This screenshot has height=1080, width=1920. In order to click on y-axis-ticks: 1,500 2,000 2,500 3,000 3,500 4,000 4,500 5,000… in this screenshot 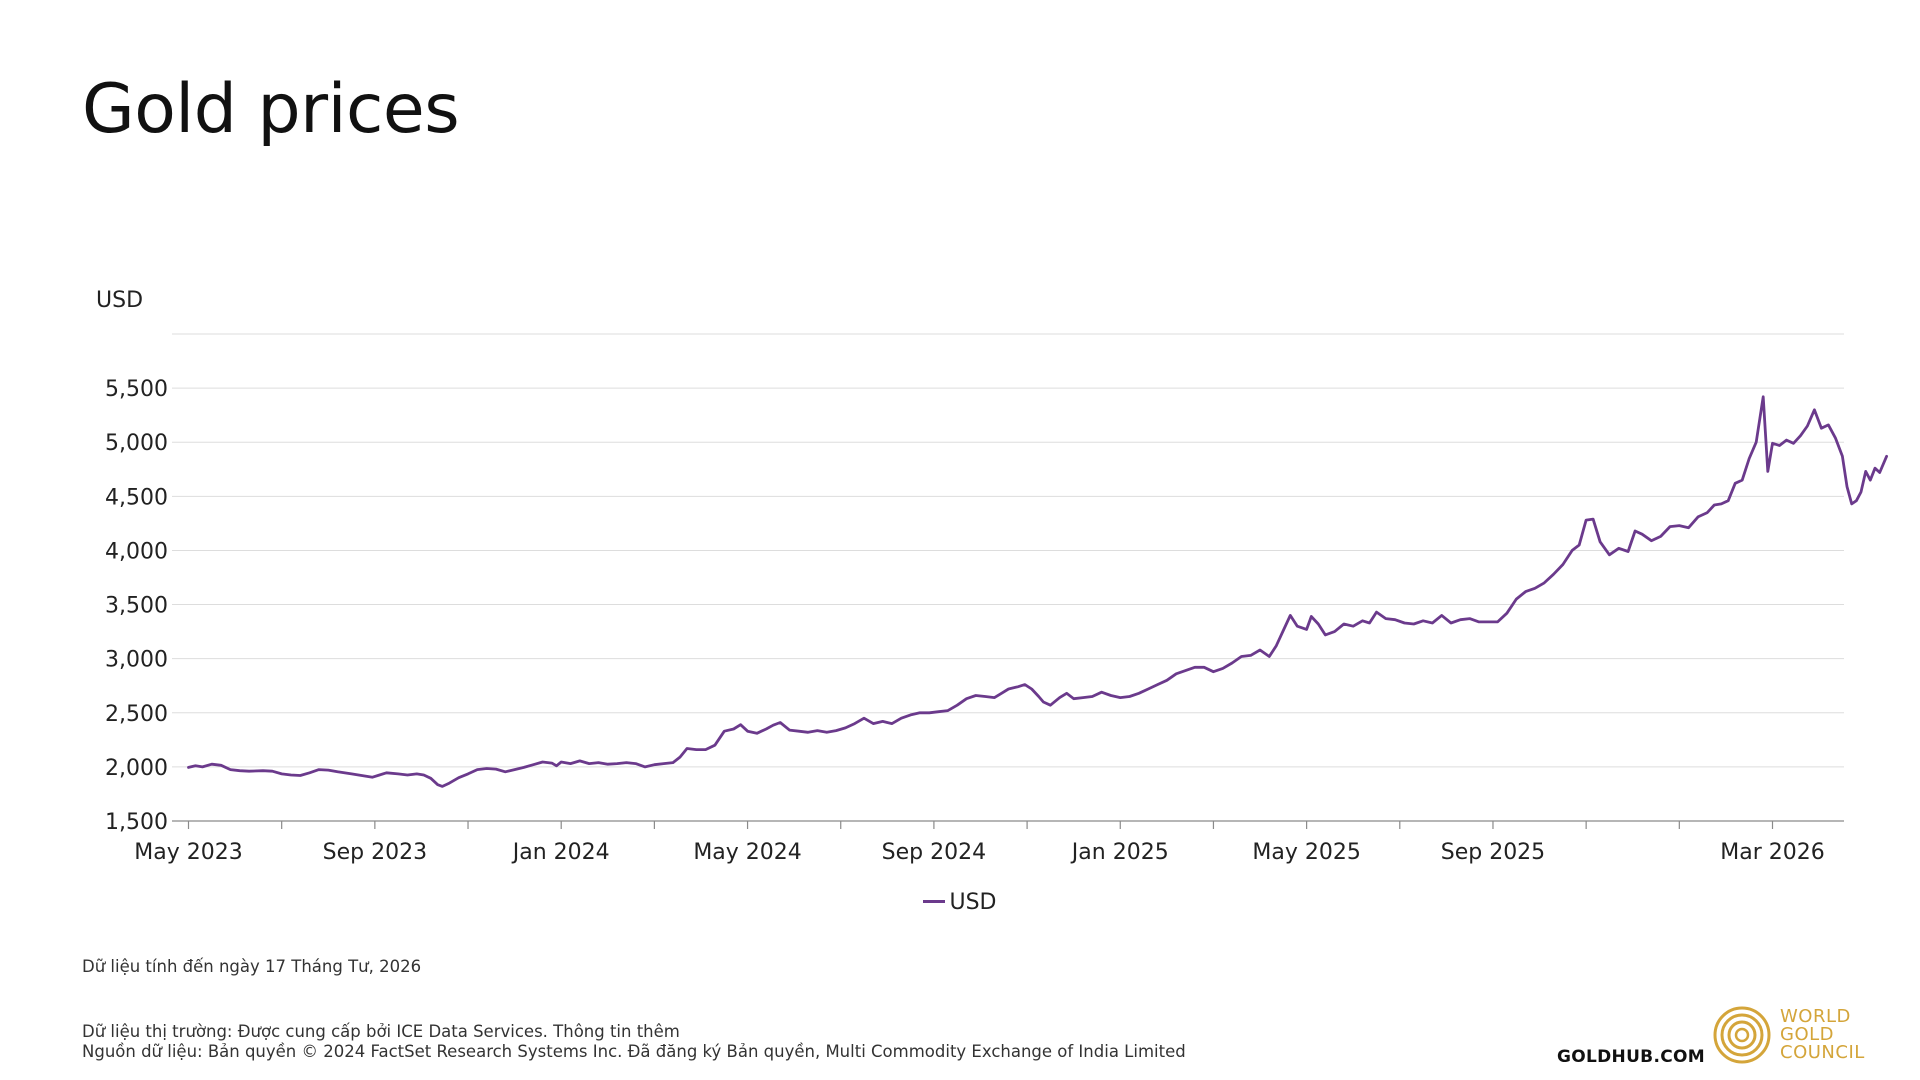, I will do `click(136, 606)`.